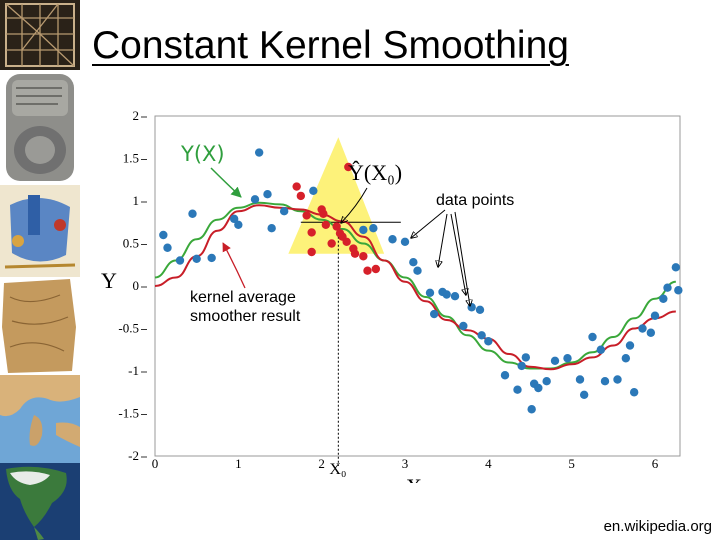 The image size is (720, 540). I want to click on x-tick-label: 0, so click(155, 463).